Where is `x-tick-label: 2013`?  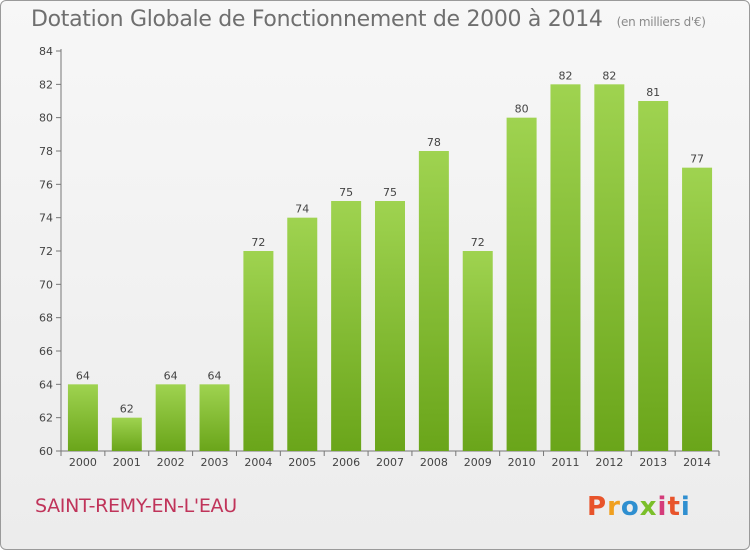 x-tick-label: 2013 is located at coordinates (653, 462).